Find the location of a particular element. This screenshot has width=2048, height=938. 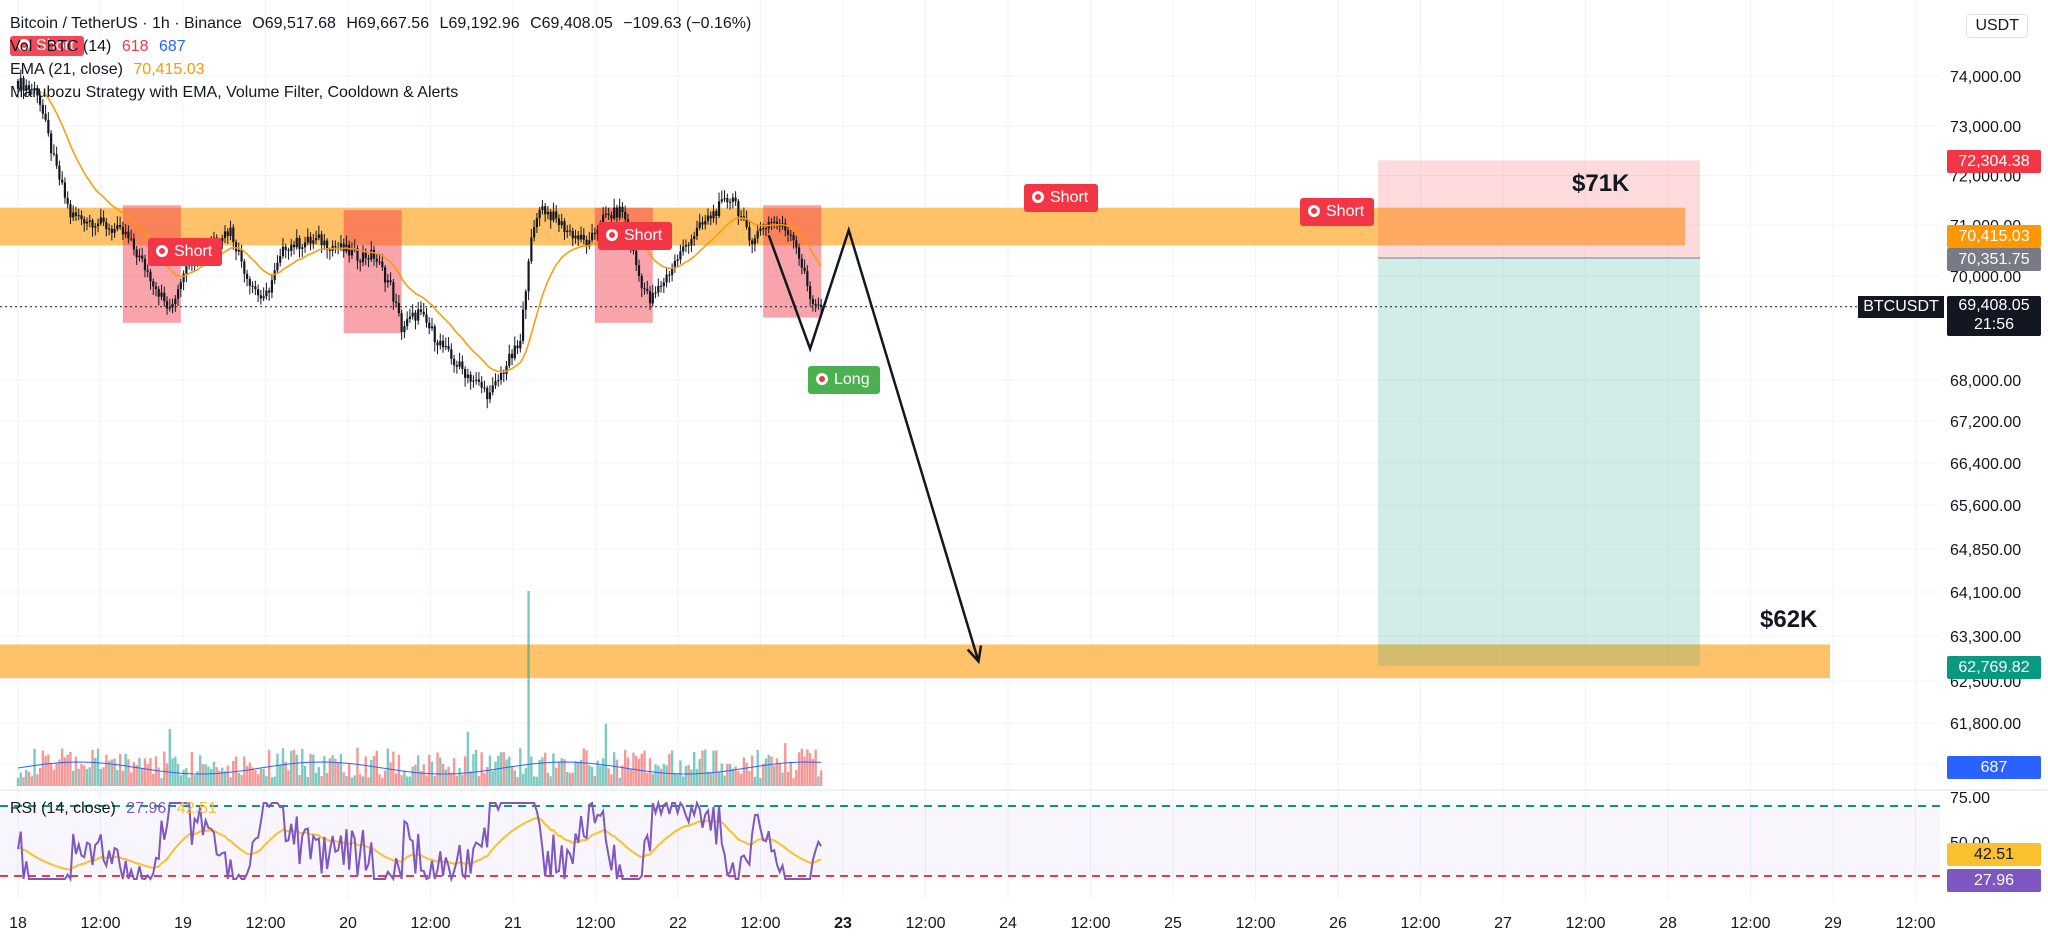

projection-path is located at coordinates (875, 445).